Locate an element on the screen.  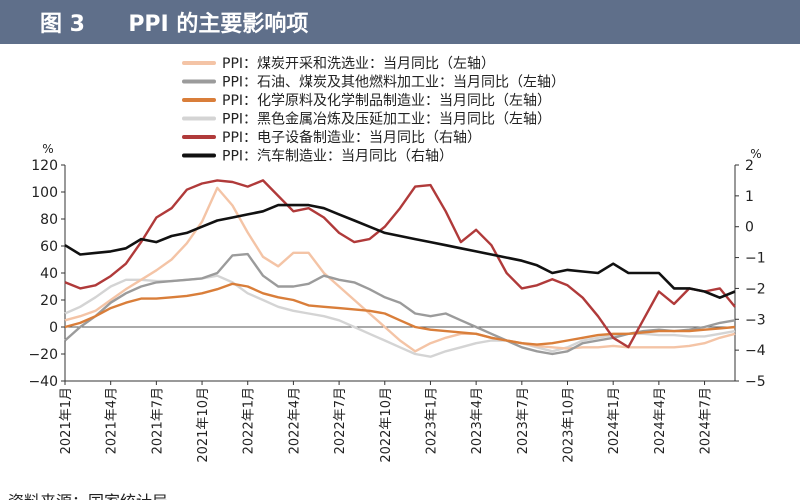
right-axis-tick-label: −1 is located at coordinates (755, 259).